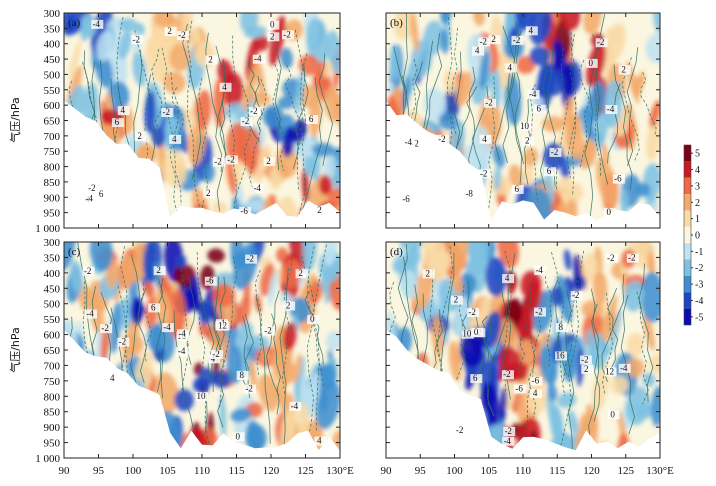  Describe the element at coordinates (241, 375) in the screenshot. I see `contour-label: 8` at that location.